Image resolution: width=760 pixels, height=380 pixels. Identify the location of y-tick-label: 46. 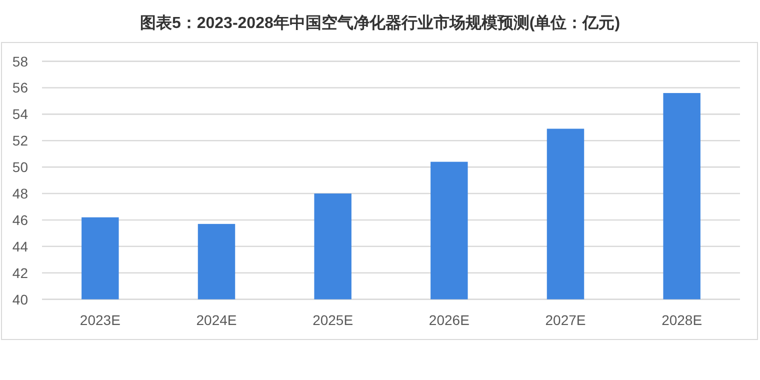
(20, 220).